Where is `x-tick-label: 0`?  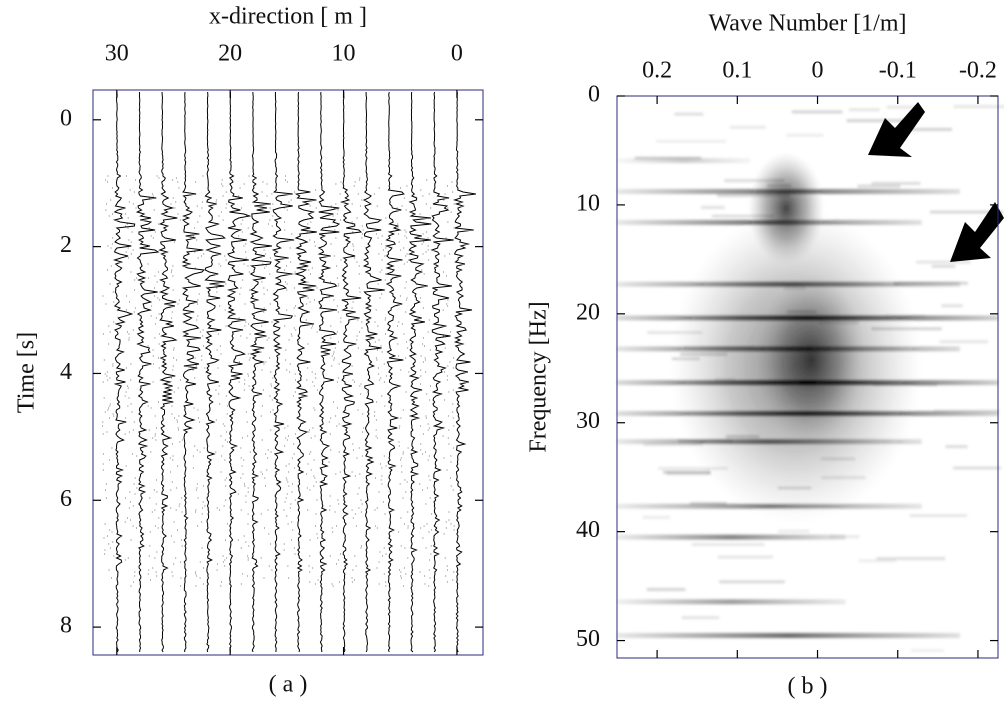
x-tick-label: 0 is located at coordinates (457, 54).